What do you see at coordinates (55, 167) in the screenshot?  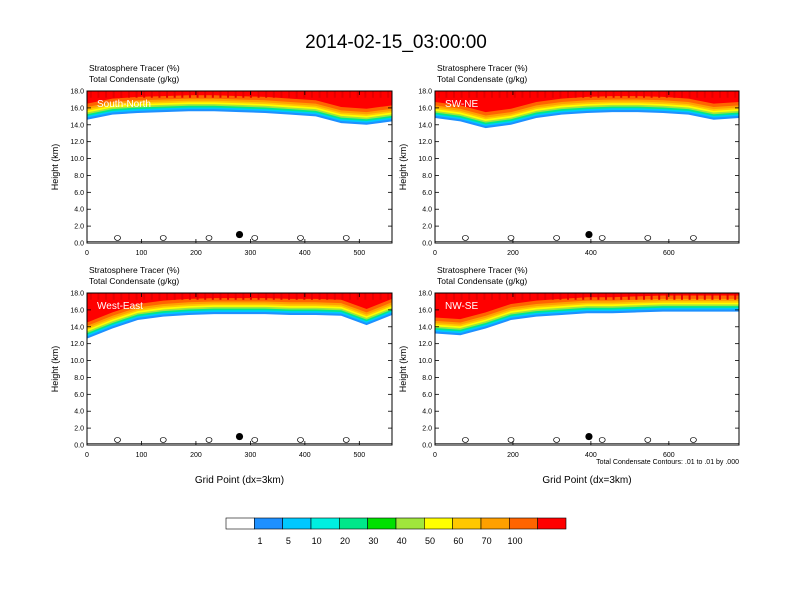 I see `y-axis-label: Height (km)` at bounding box center [55, 167].